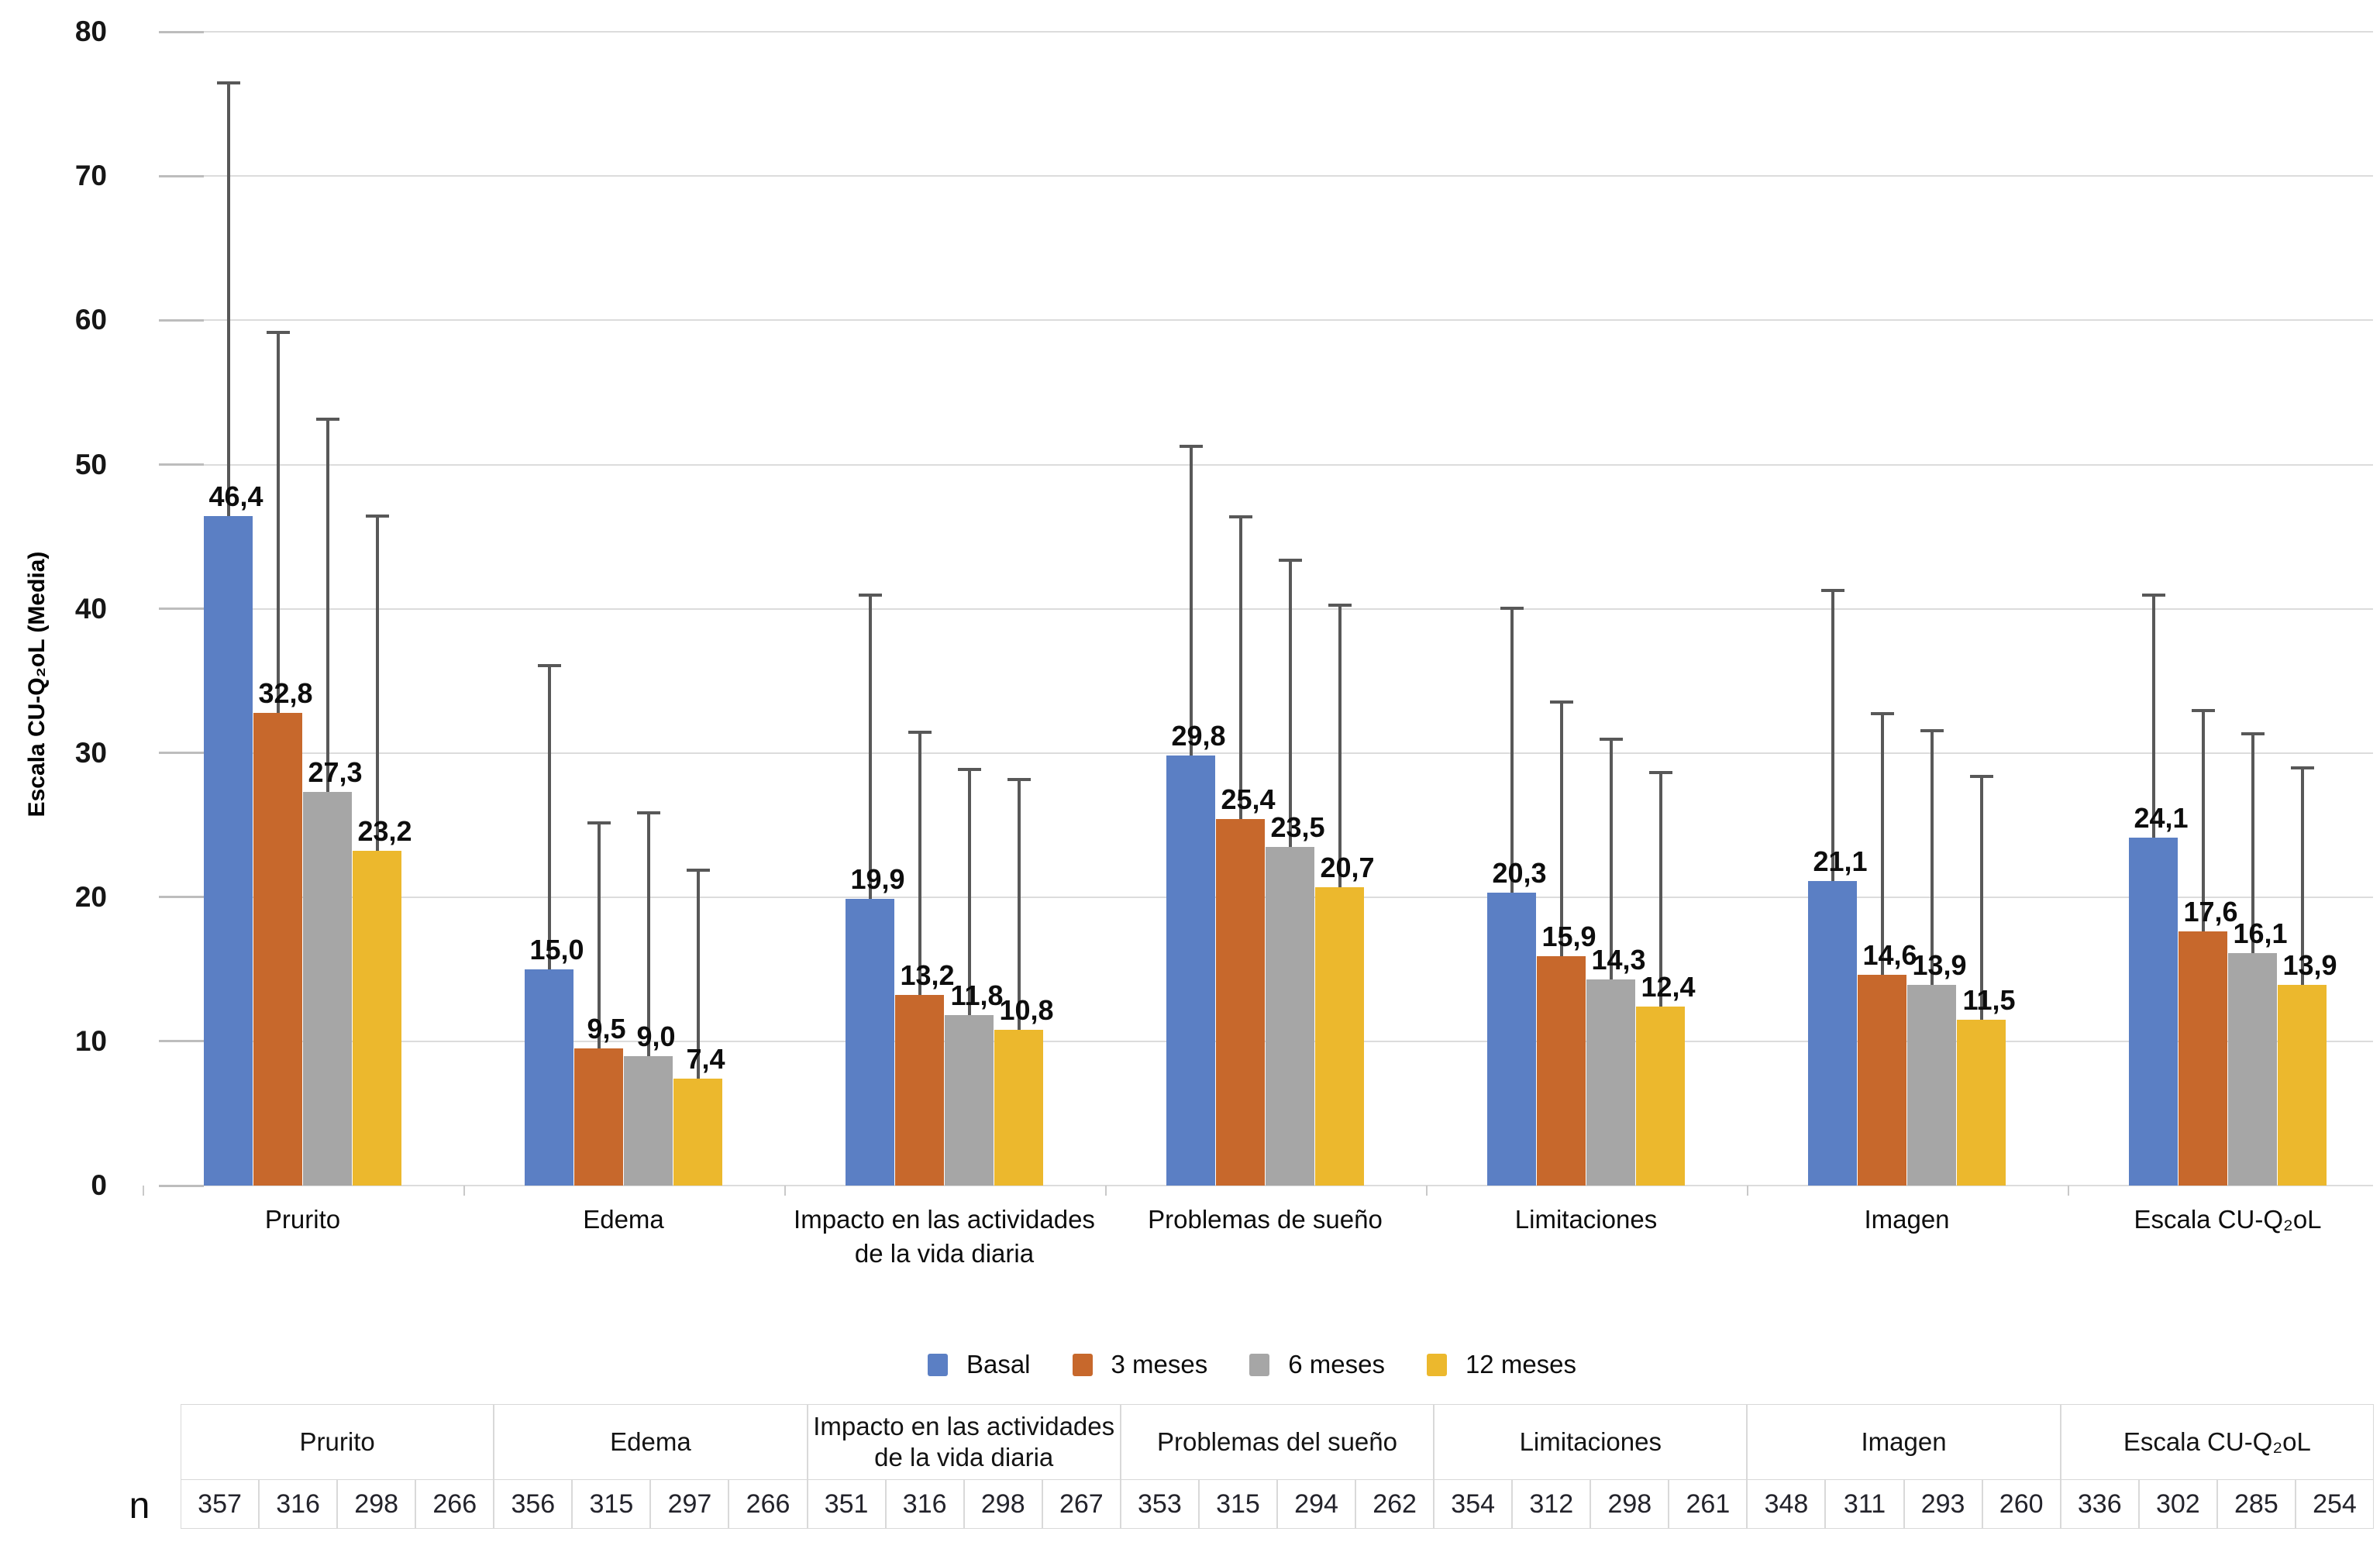 This screenshot has height=1542, width=2380. I want to click on table-cell: 348, so click(1787, 1504).